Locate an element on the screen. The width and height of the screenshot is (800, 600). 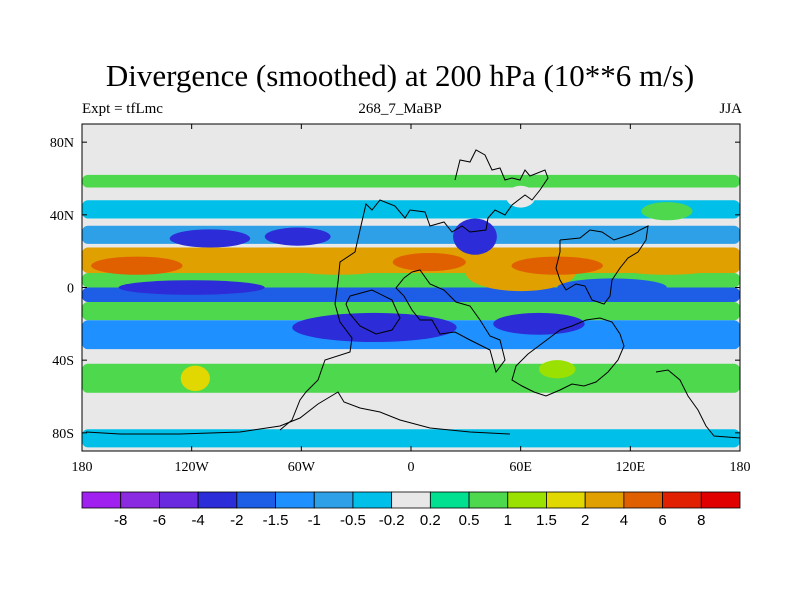
run-label: 268_7_MaBP is located at coordinates (400, 109).